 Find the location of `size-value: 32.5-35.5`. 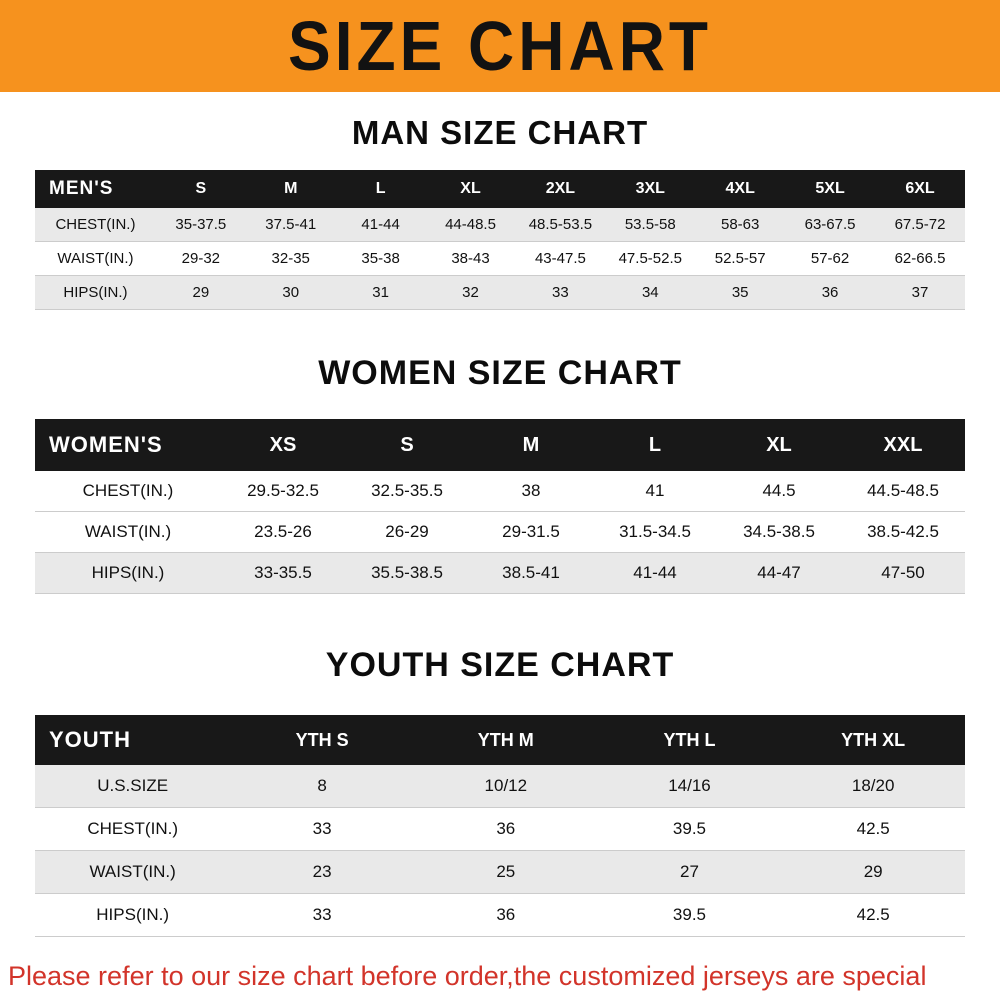

size-value: 32.5-35.5 is located at coordinates (407, 490).